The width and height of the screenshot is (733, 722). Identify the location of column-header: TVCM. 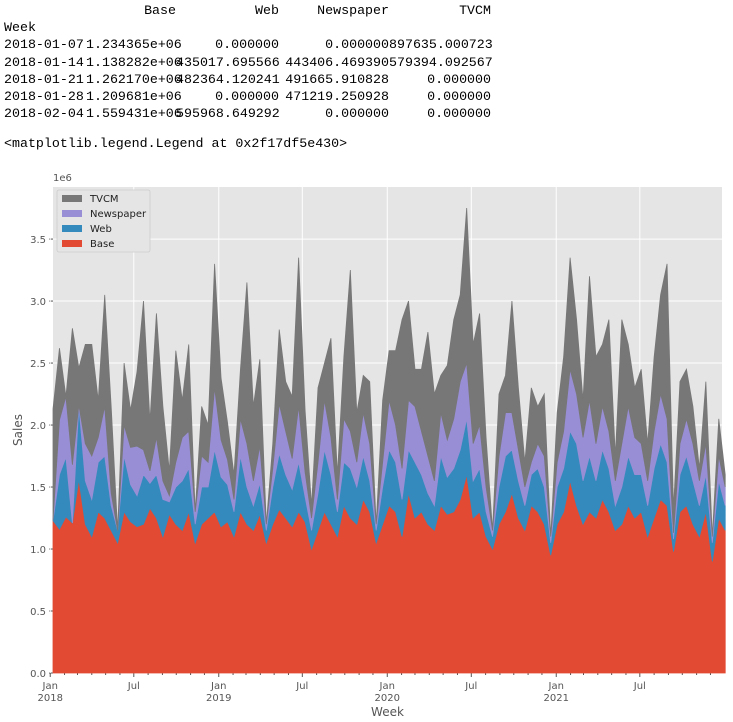
(475, 10).